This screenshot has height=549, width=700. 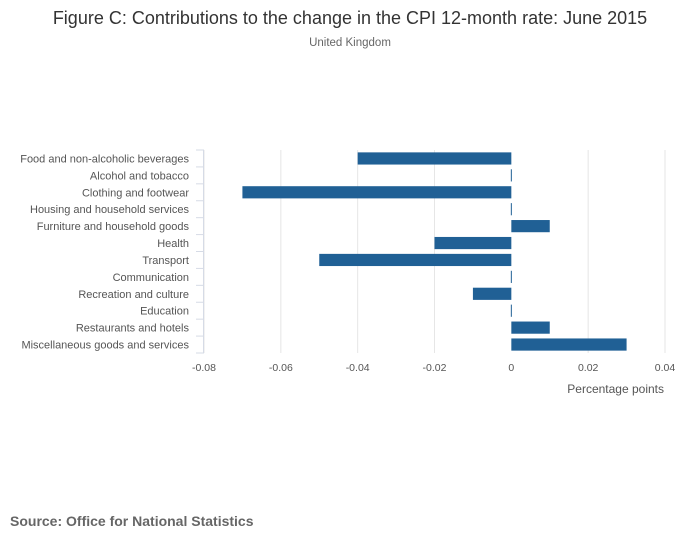 I want to click on x-tick-label: 0, so click(x=511, y=368).